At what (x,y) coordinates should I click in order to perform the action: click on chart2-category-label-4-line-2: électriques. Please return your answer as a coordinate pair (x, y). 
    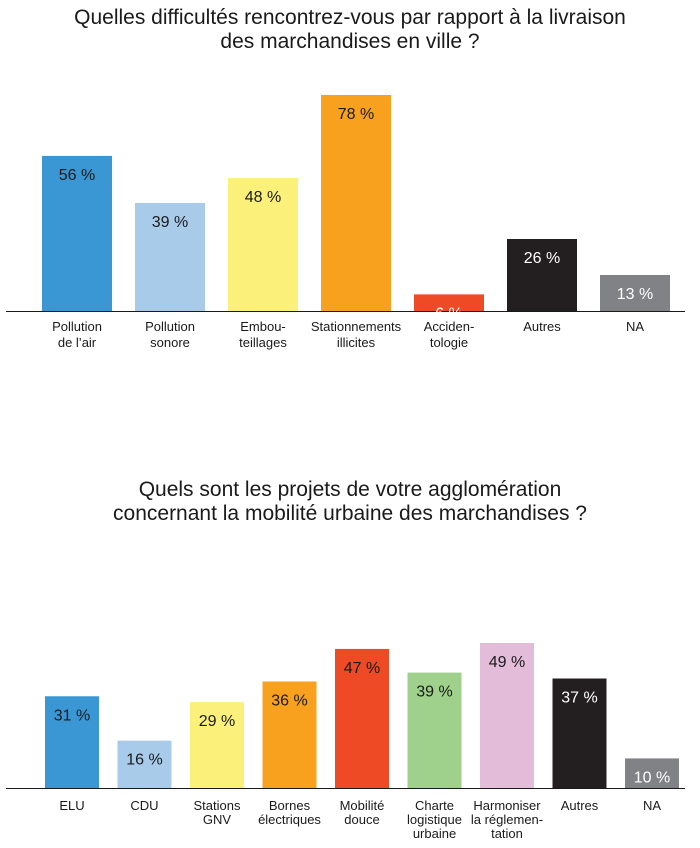
    Looking at the image, I should click on (289, 819).